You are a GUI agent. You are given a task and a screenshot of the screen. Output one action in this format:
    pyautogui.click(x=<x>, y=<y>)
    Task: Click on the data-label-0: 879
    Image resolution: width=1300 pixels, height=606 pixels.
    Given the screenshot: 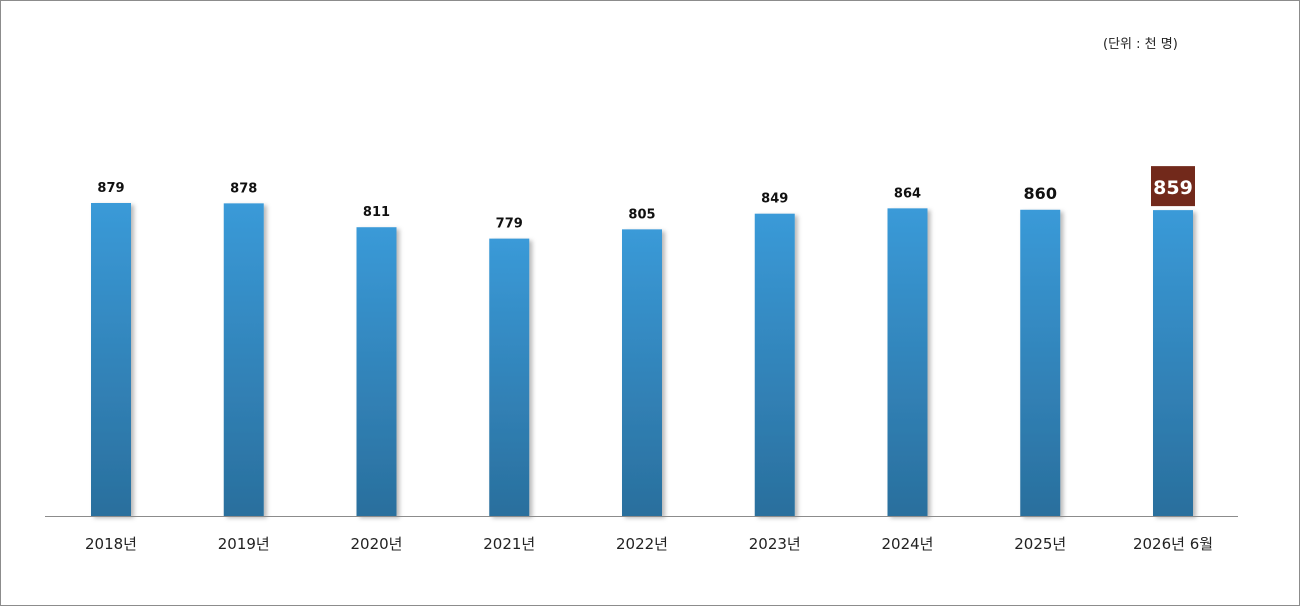 What is the action you would take?
    pyautogui.click(x=110, y=188)
    